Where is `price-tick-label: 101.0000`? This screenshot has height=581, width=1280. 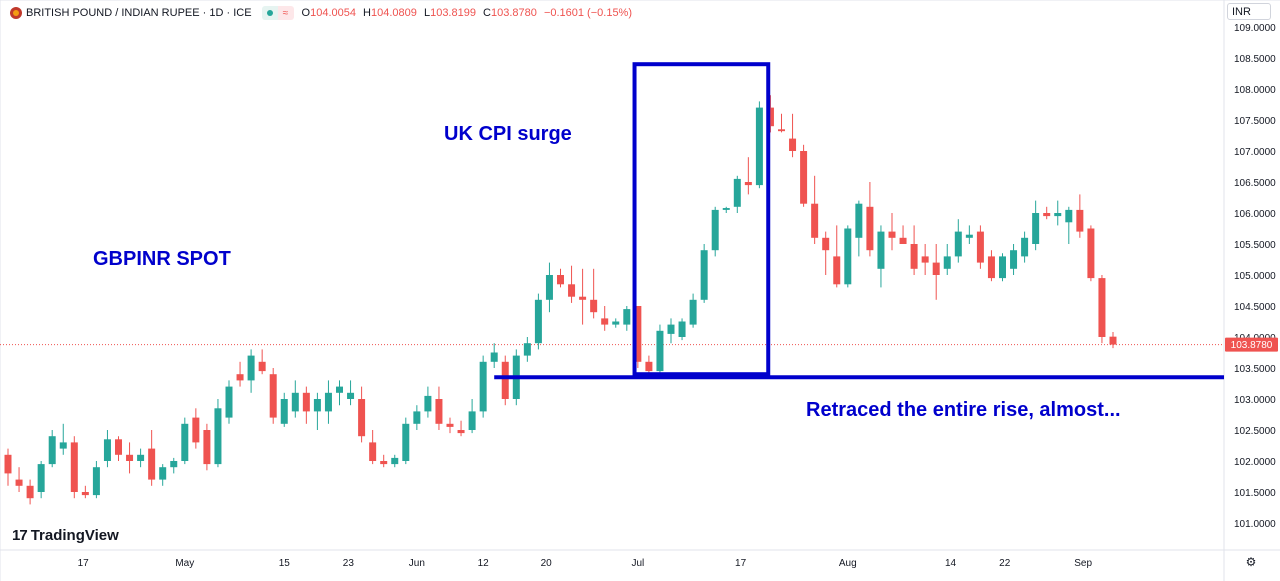
price-tick-label: 101.0000 is located at coordinates (1255, 524).